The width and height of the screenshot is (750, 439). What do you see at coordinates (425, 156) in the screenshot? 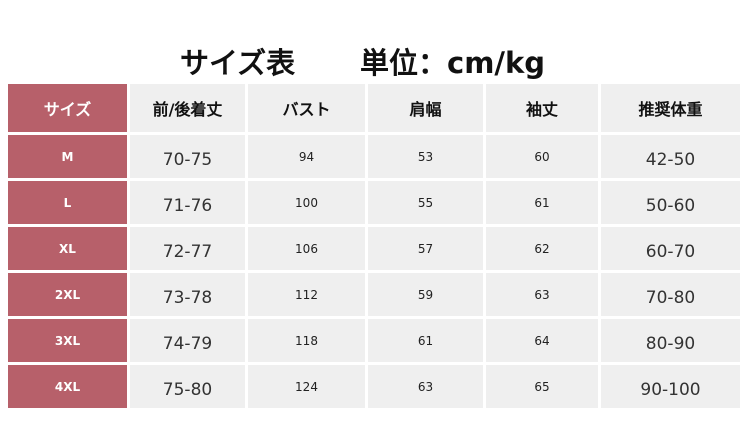
I see `cell-shoulder: 53` at bounding box center [425, 156].